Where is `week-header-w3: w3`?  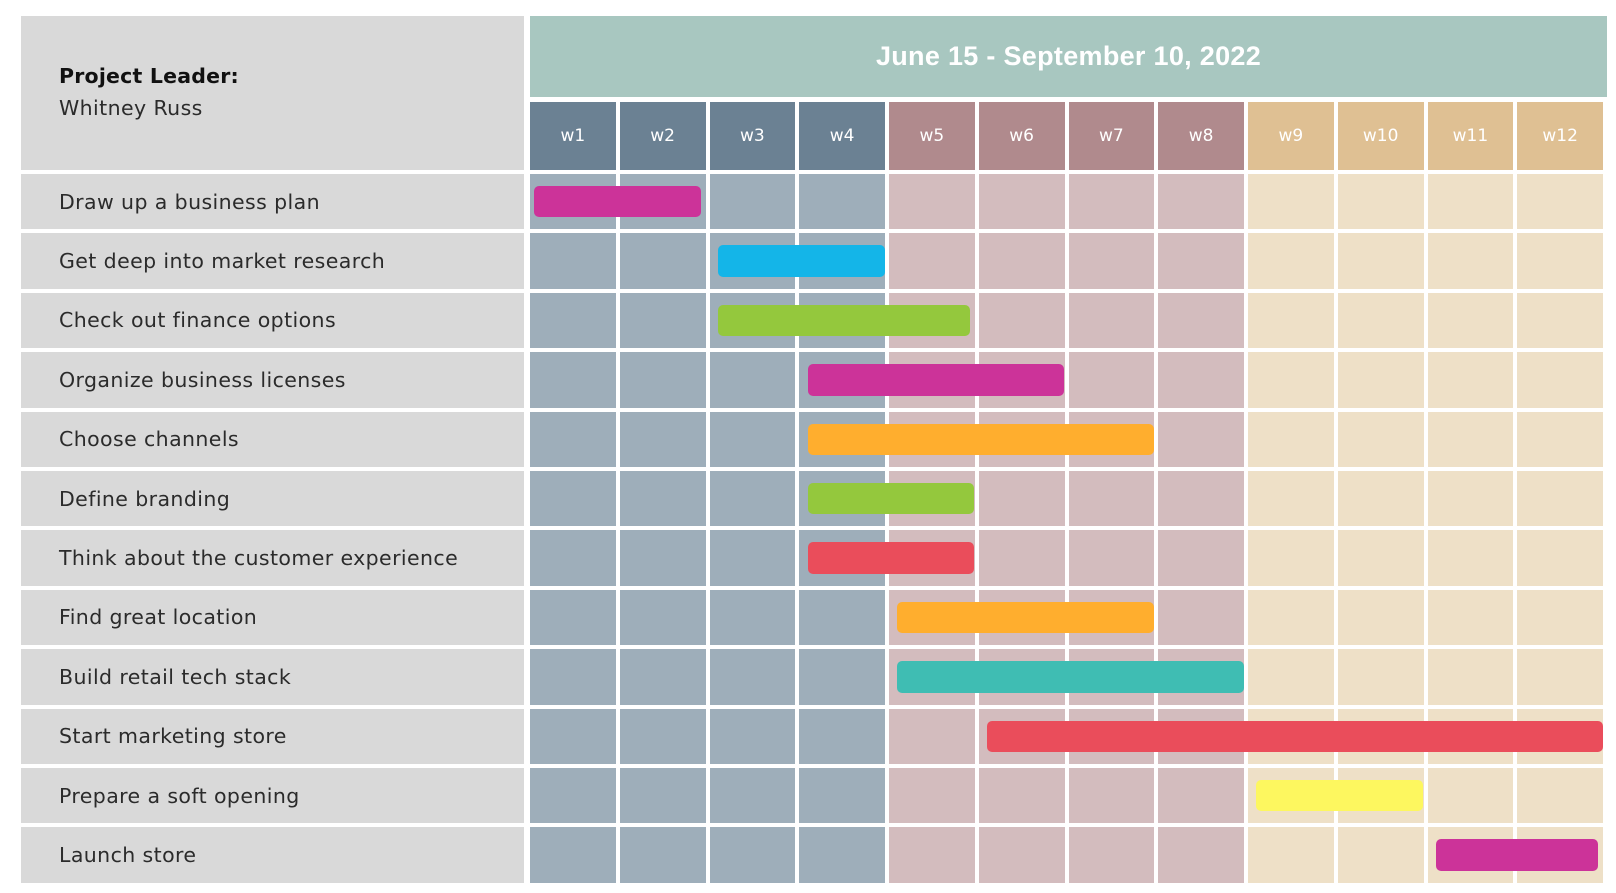
week-header-w3: w3 is located at coordinates (752, 136).